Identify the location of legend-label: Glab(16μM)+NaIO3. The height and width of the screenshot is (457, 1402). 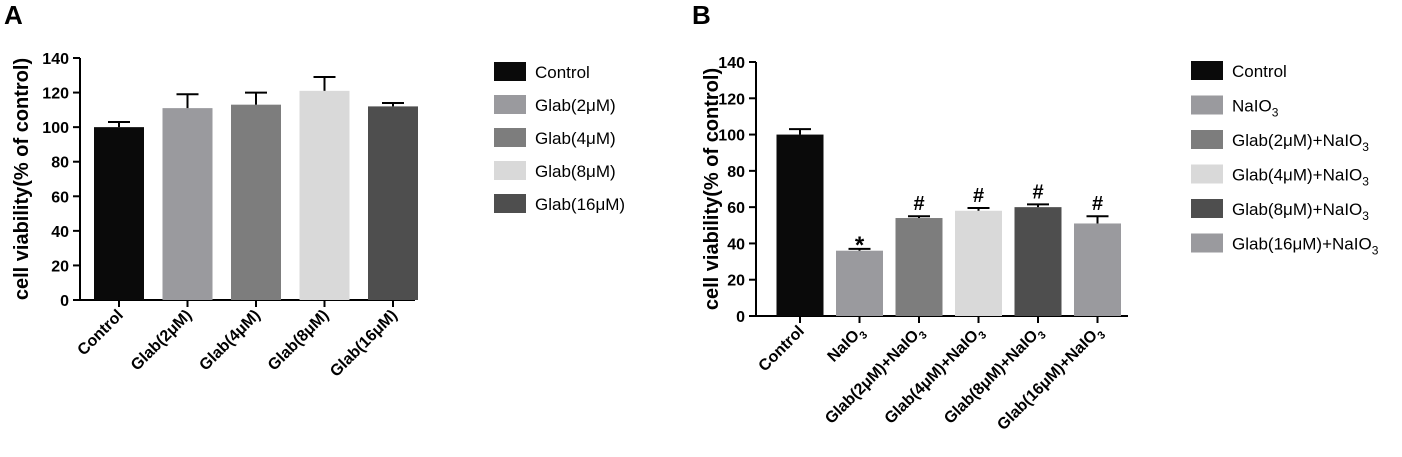
(1305, 246).